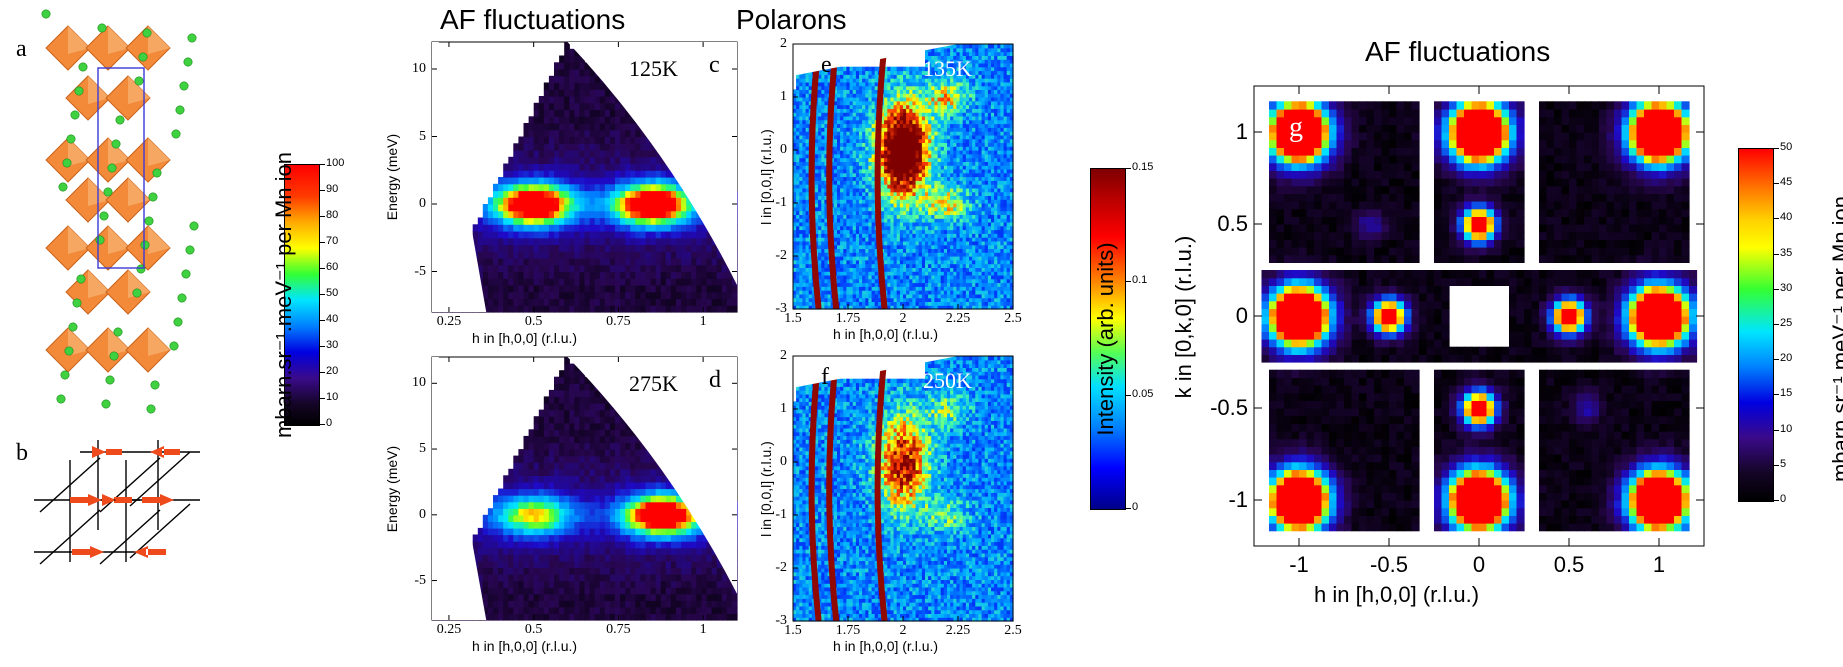 Image resolution: width=1843 pixels, height=667 pixels. Describe the element at coordinates (791, 19) in the screenshot. I see `heading-polarons: Polarons` at that location.